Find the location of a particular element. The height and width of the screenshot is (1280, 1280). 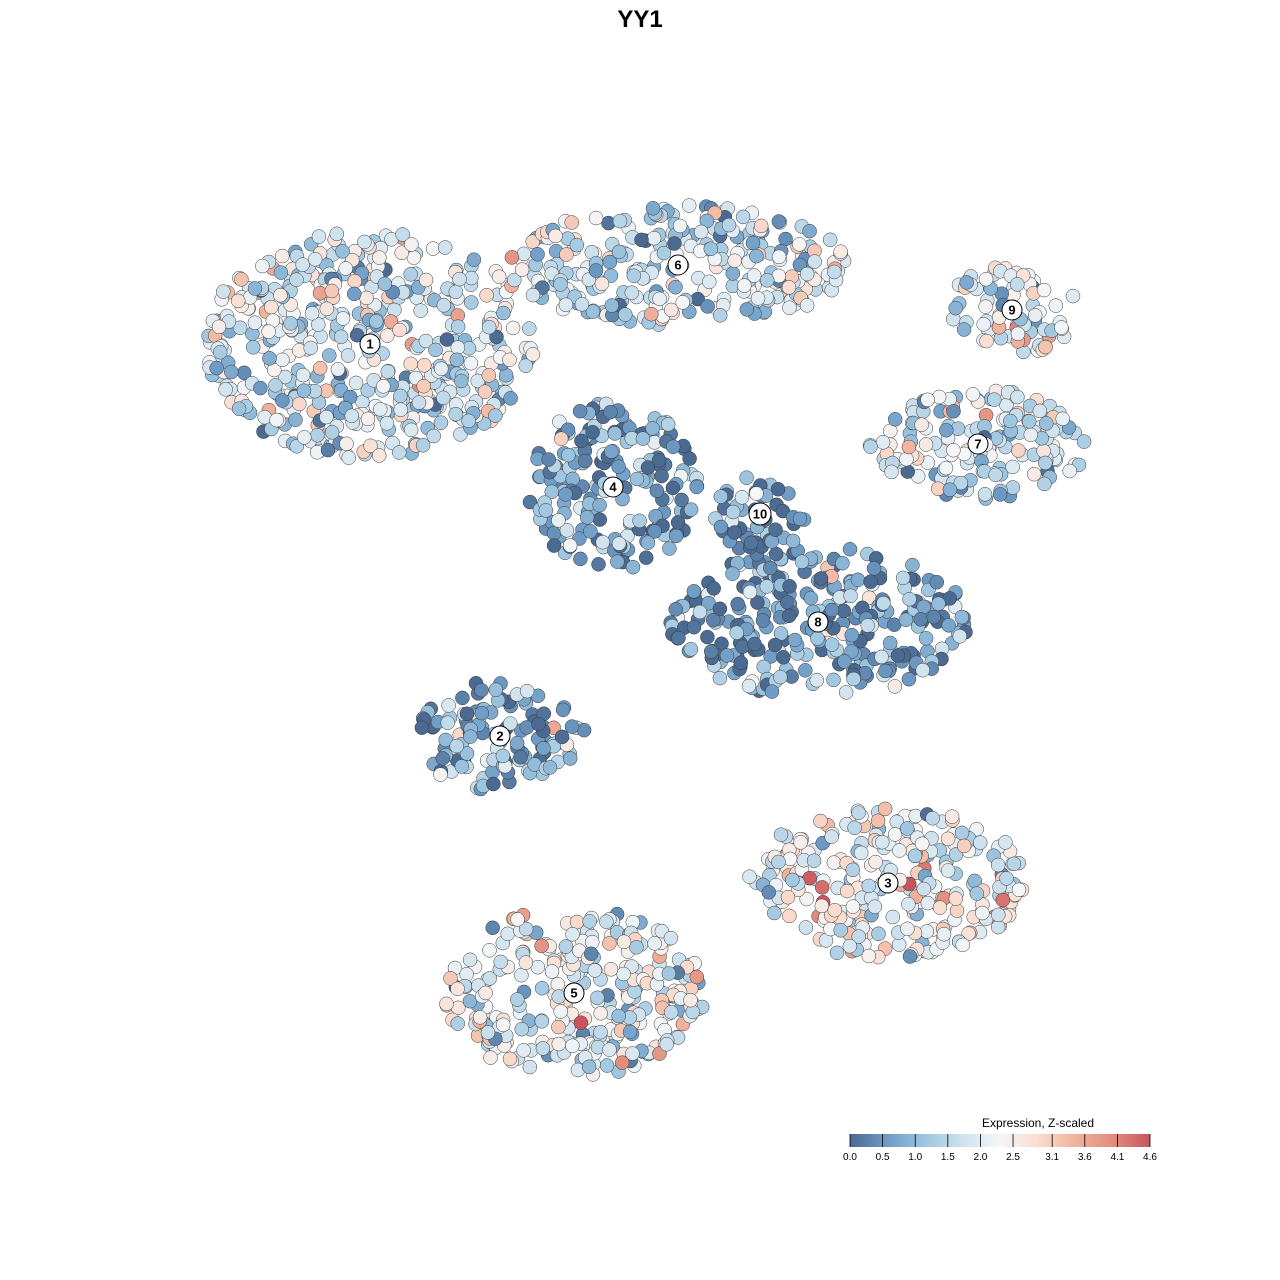

cluster-label-text: 7 is located at coordinates (977, 444).